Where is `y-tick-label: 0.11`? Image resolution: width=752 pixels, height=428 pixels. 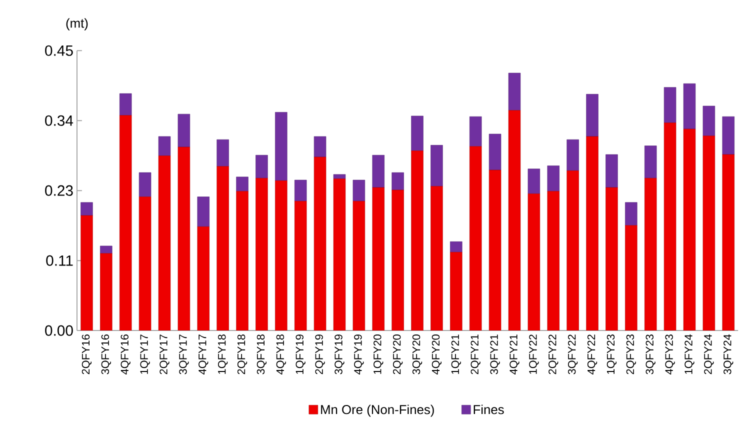 y-tick-label: 0.11 is located at coordinates (59, 260).